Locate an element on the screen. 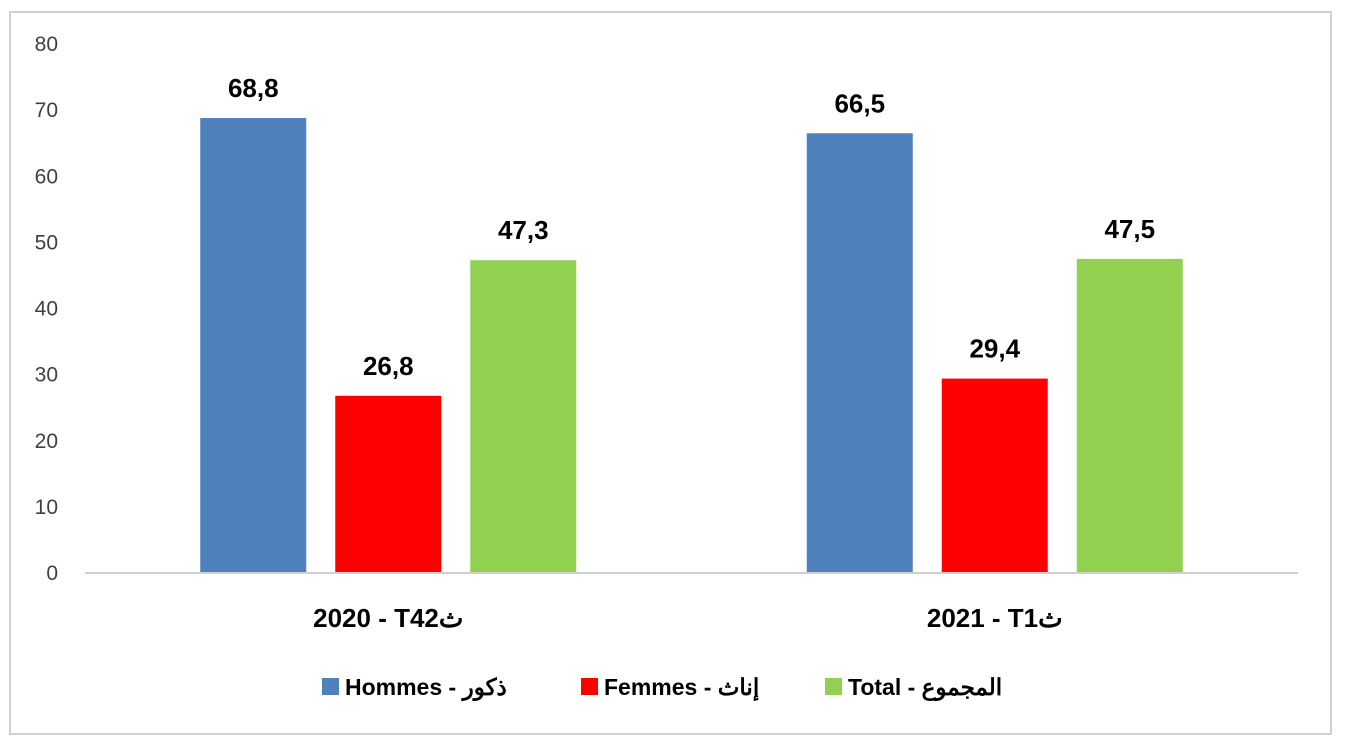 The image size is (1345, 748). y-tick-label: 0 is located at coordinates (52, 573).